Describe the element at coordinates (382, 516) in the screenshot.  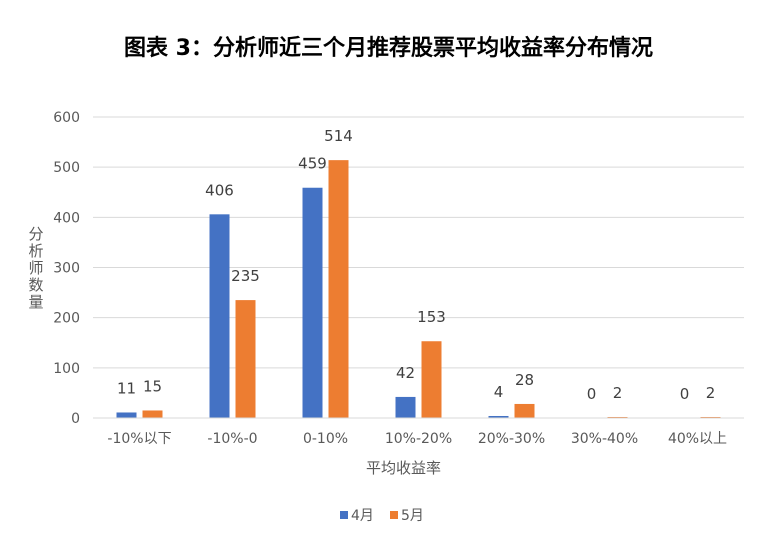
I see `legend: 4月 5月` at that location.